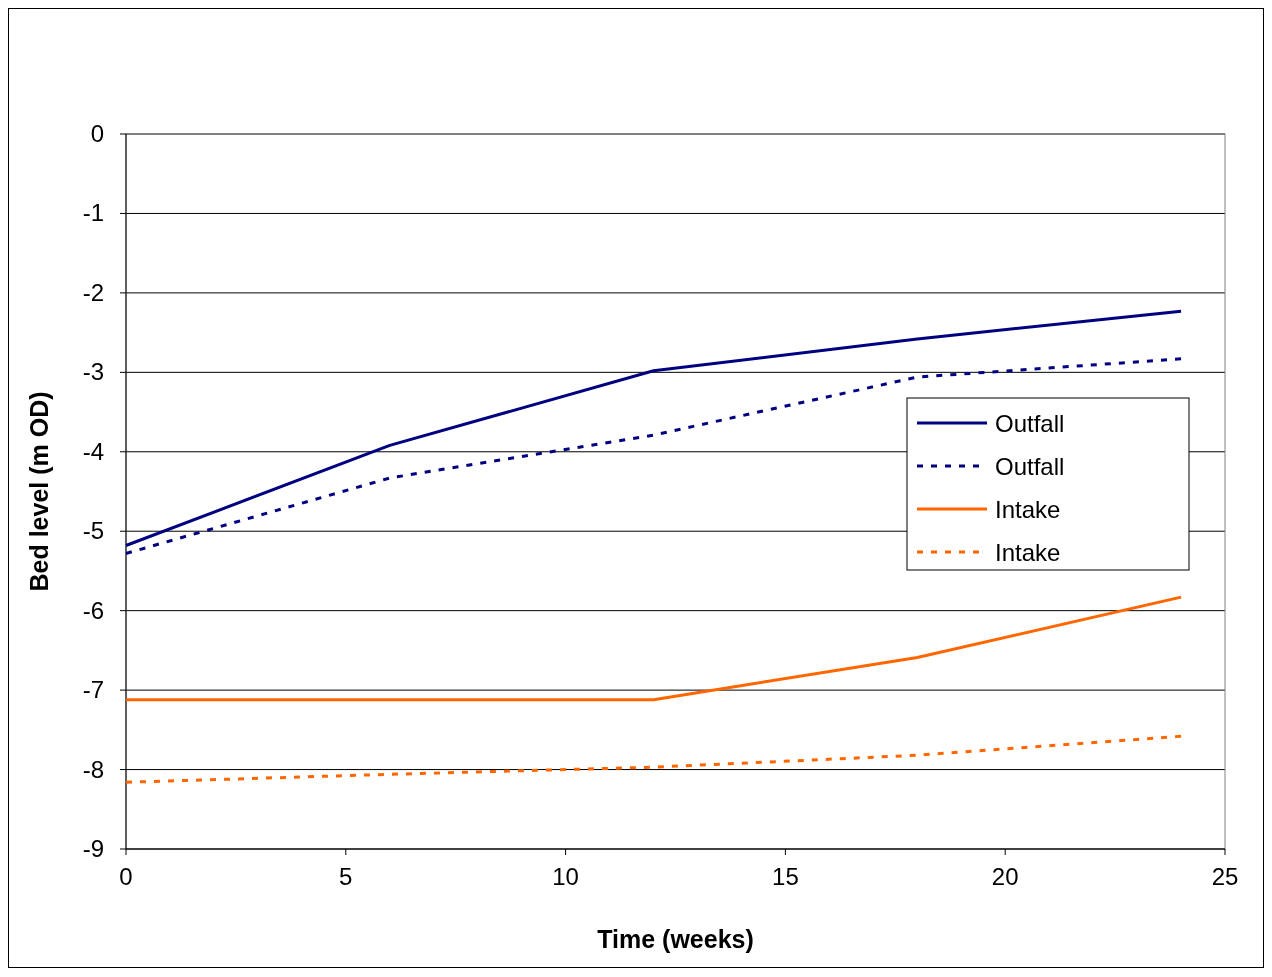 The height and width of the screenshot is (977, 1272). Describe the element at coordinates (1225, 876) in the screenshot. I see `x-tick-label: 25` at that location.